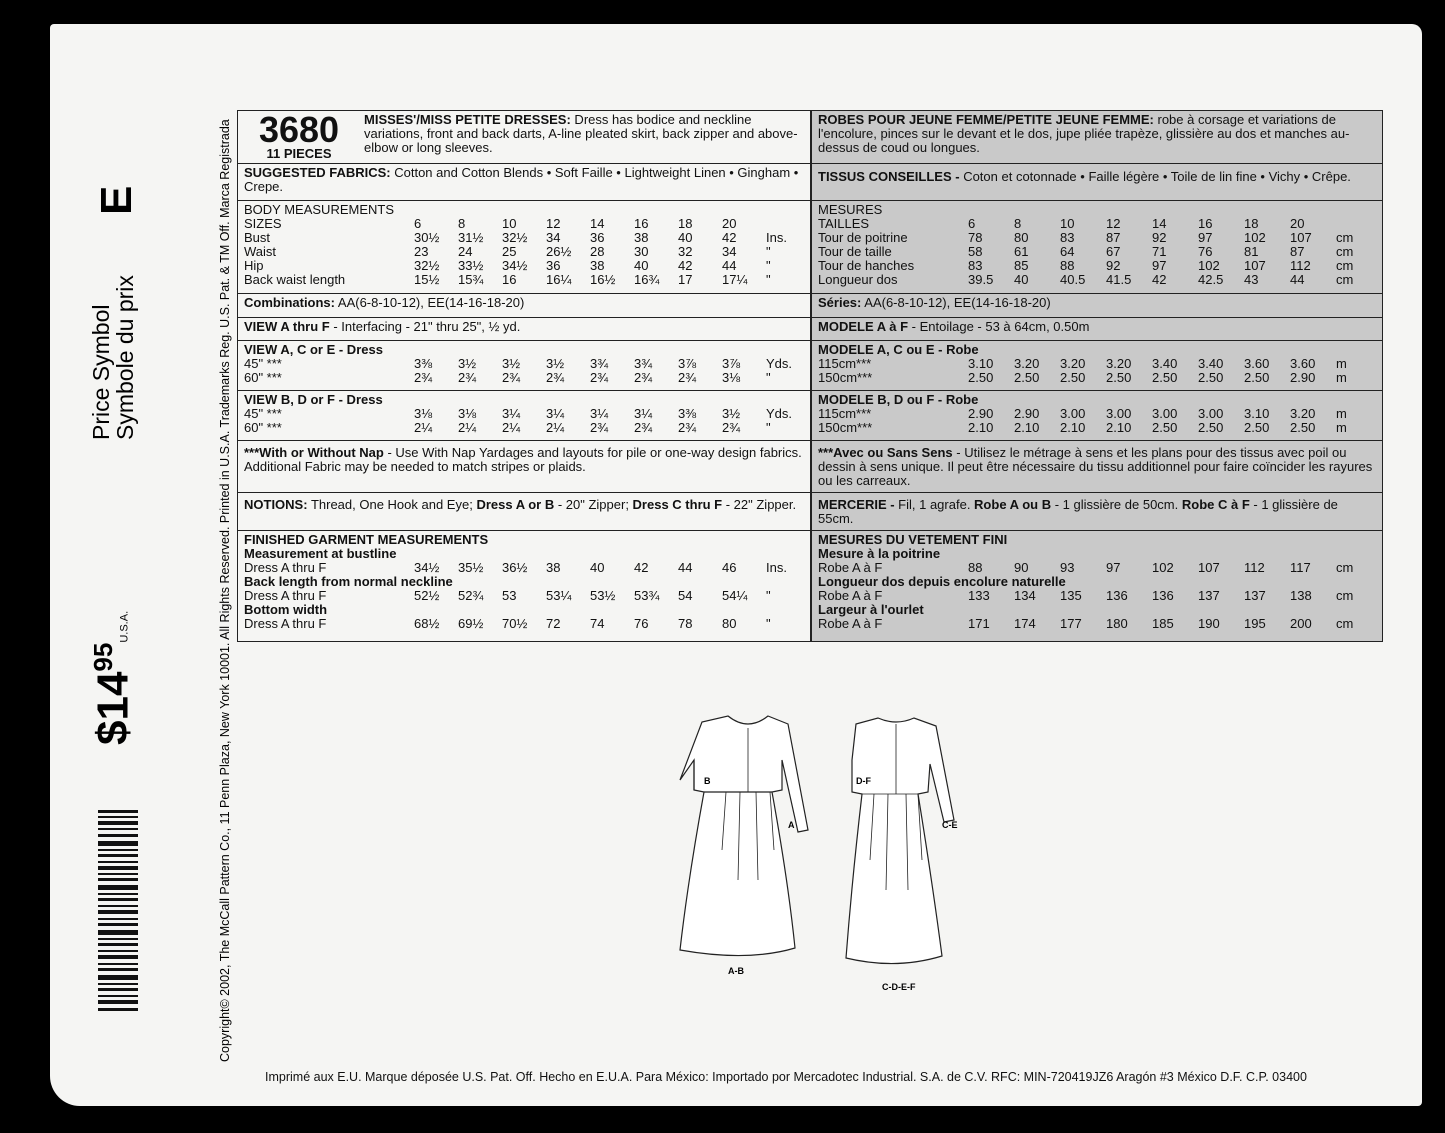 Image resolution: width=1445 pixels, height=1133 pixels. Describe the element at coordinates (553, 223) in the screenshot. I see `value: 12` at that location.